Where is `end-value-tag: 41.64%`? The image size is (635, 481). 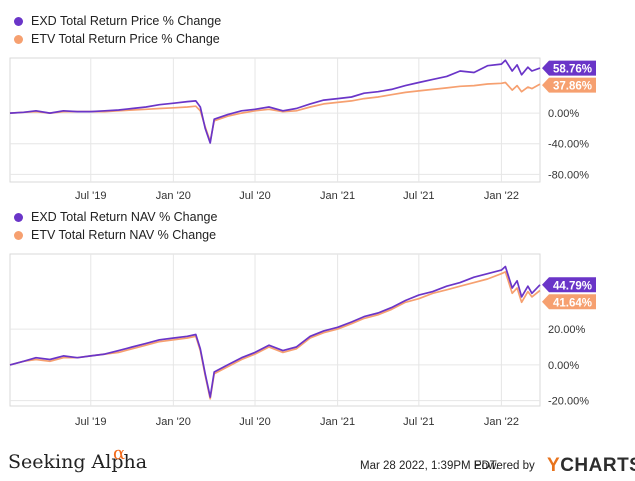 end-value-tag: 41.64% is located at coordinates (569, 302).